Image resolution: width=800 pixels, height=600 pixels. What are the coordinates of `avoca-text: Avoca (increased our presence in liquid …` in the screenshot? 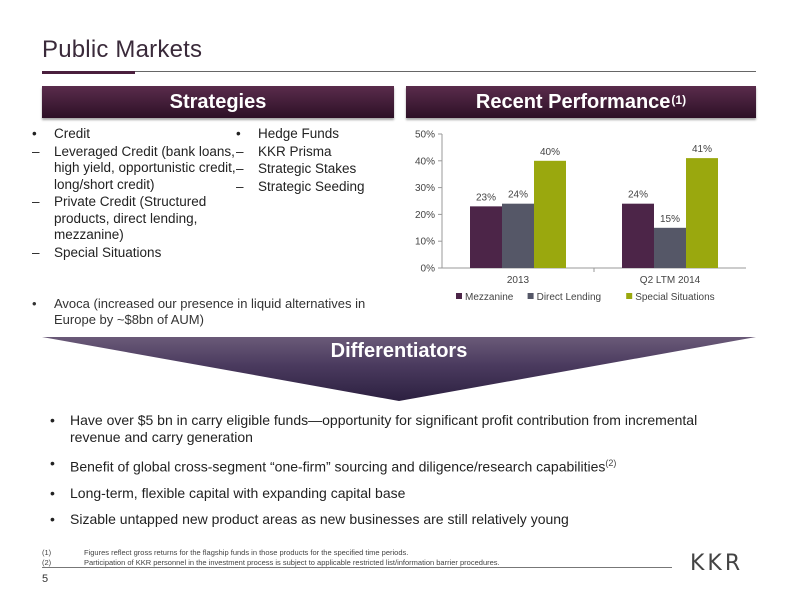 It's located at (210, 311).